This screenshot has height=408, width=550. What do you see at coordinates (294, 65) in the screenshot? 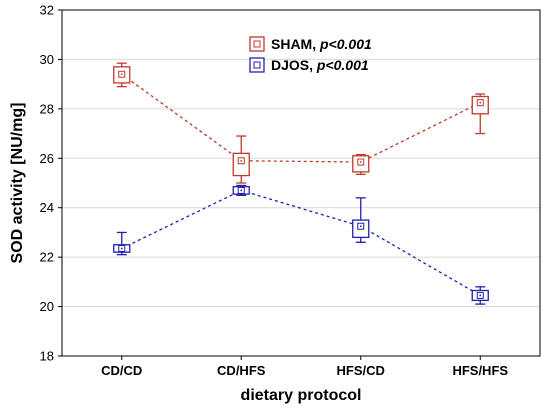
I see `legend-series-name: DJOS,` at bounding box center [294, 65].